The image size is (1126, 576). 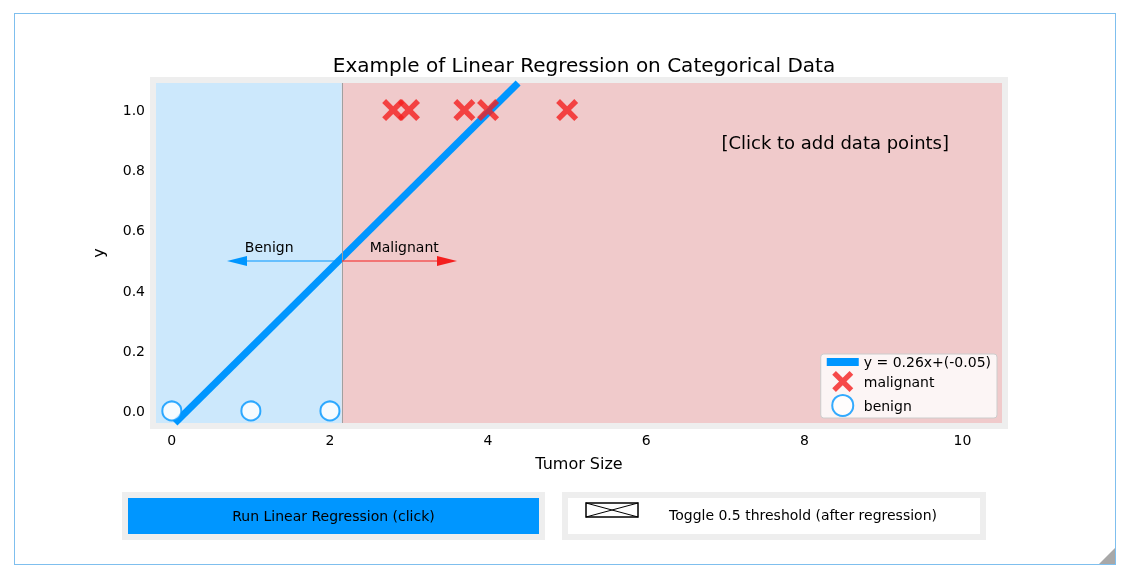 What do you see at coordinates (835, 142) in the screenshot?
I see `annotation: [Click to add data points]` at bounding box center [835, 142].